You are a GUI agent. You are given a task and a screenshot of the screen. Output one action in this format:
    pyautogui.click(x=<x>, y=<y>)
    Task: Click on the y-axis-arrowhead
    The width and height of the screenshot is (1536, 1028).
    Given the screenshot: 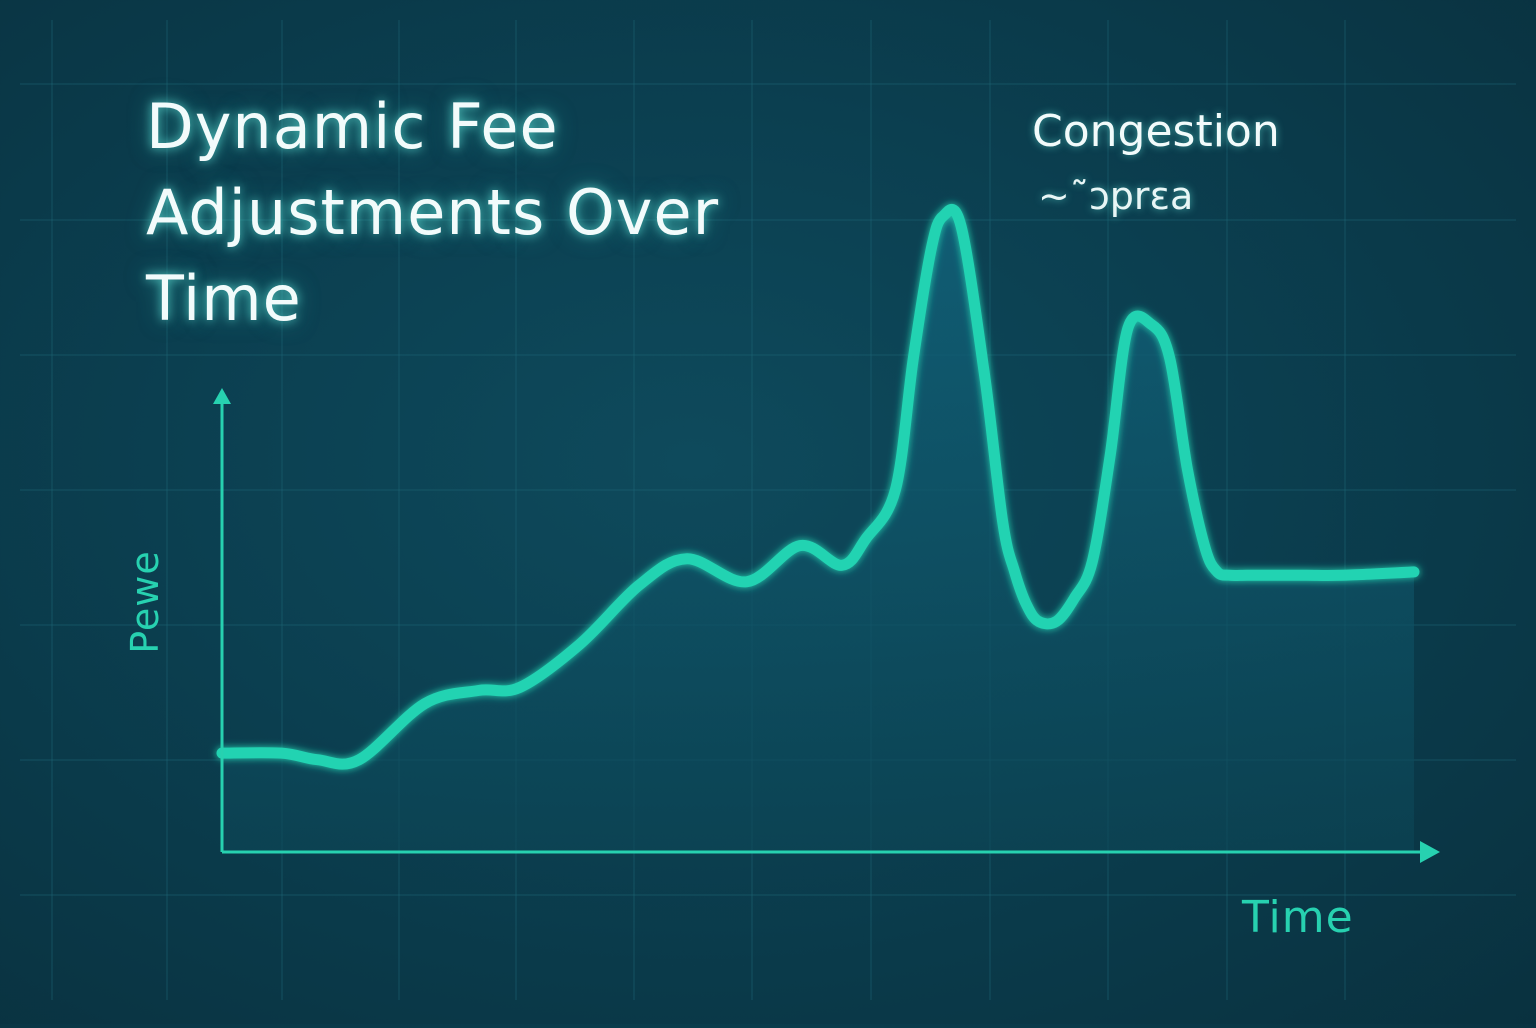 What is the action you would take?
    pyautogui.click(x=222, y=396)
    